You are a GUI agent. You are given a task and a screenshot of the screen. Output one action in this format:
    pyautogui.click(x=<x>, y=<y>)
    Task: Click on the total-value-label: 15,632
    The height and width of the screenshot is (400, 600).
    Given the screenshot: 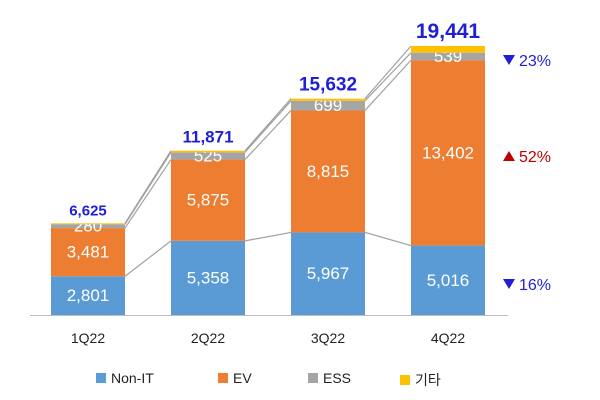 What is the action you would take?
    pyautogui.click(x=328, y=85)
    